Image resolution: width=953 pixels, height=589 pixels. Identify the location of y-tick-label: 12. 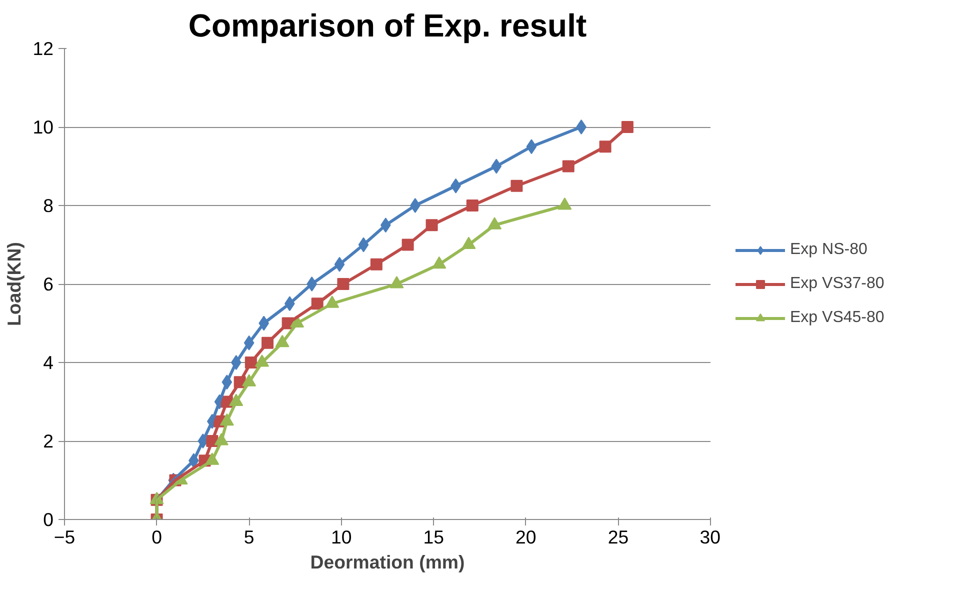
(43, 48).